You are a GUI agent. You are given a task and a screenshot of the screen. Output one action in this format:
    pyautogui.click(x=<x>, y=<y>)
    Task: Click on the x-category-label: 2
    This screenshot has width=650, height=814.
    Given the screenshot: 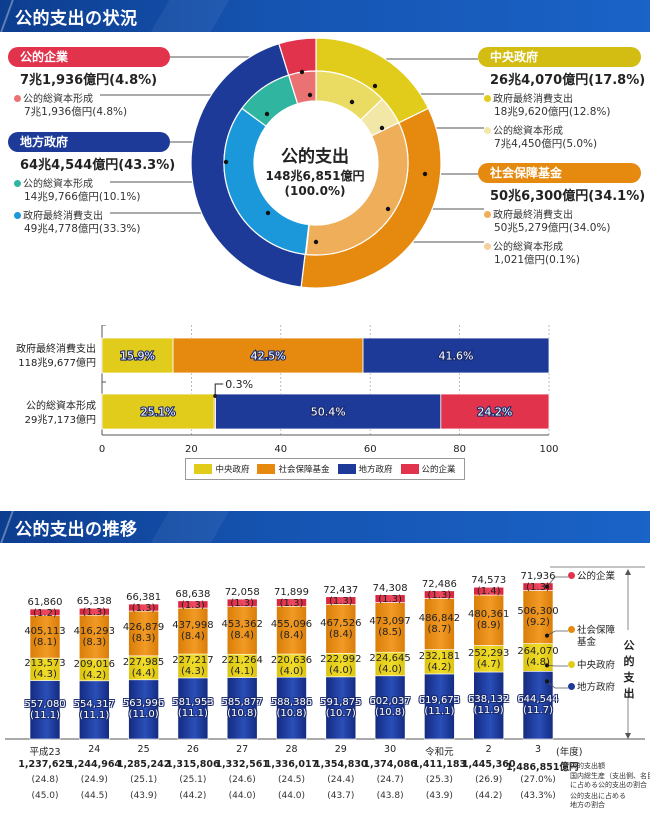 What is the action you would take?
    pyautogui.click(x=488, y=749)
    